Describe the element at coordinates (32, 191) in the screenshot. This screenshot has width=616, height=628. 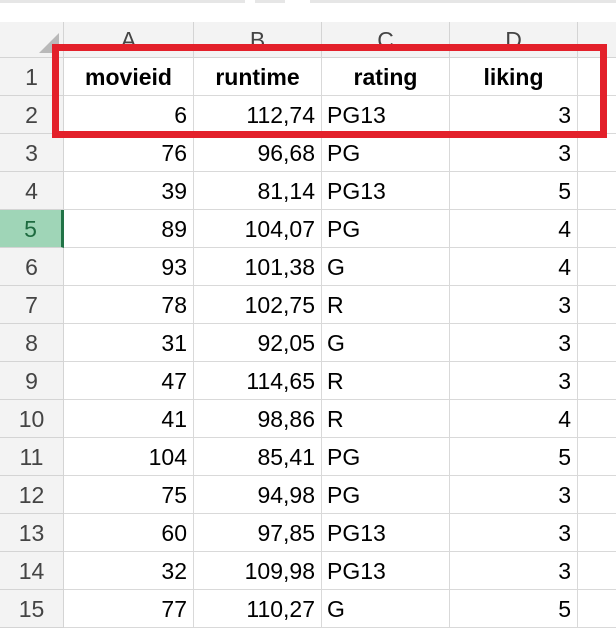
I see `row-header-4: 4` at that location.